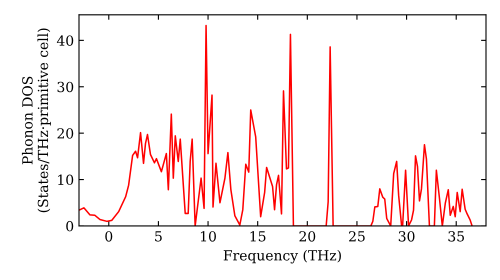  Describe the element at coordinates (282, 257) in the screenshot. I see `x-axis-title: Frequency (THz)` at that location.